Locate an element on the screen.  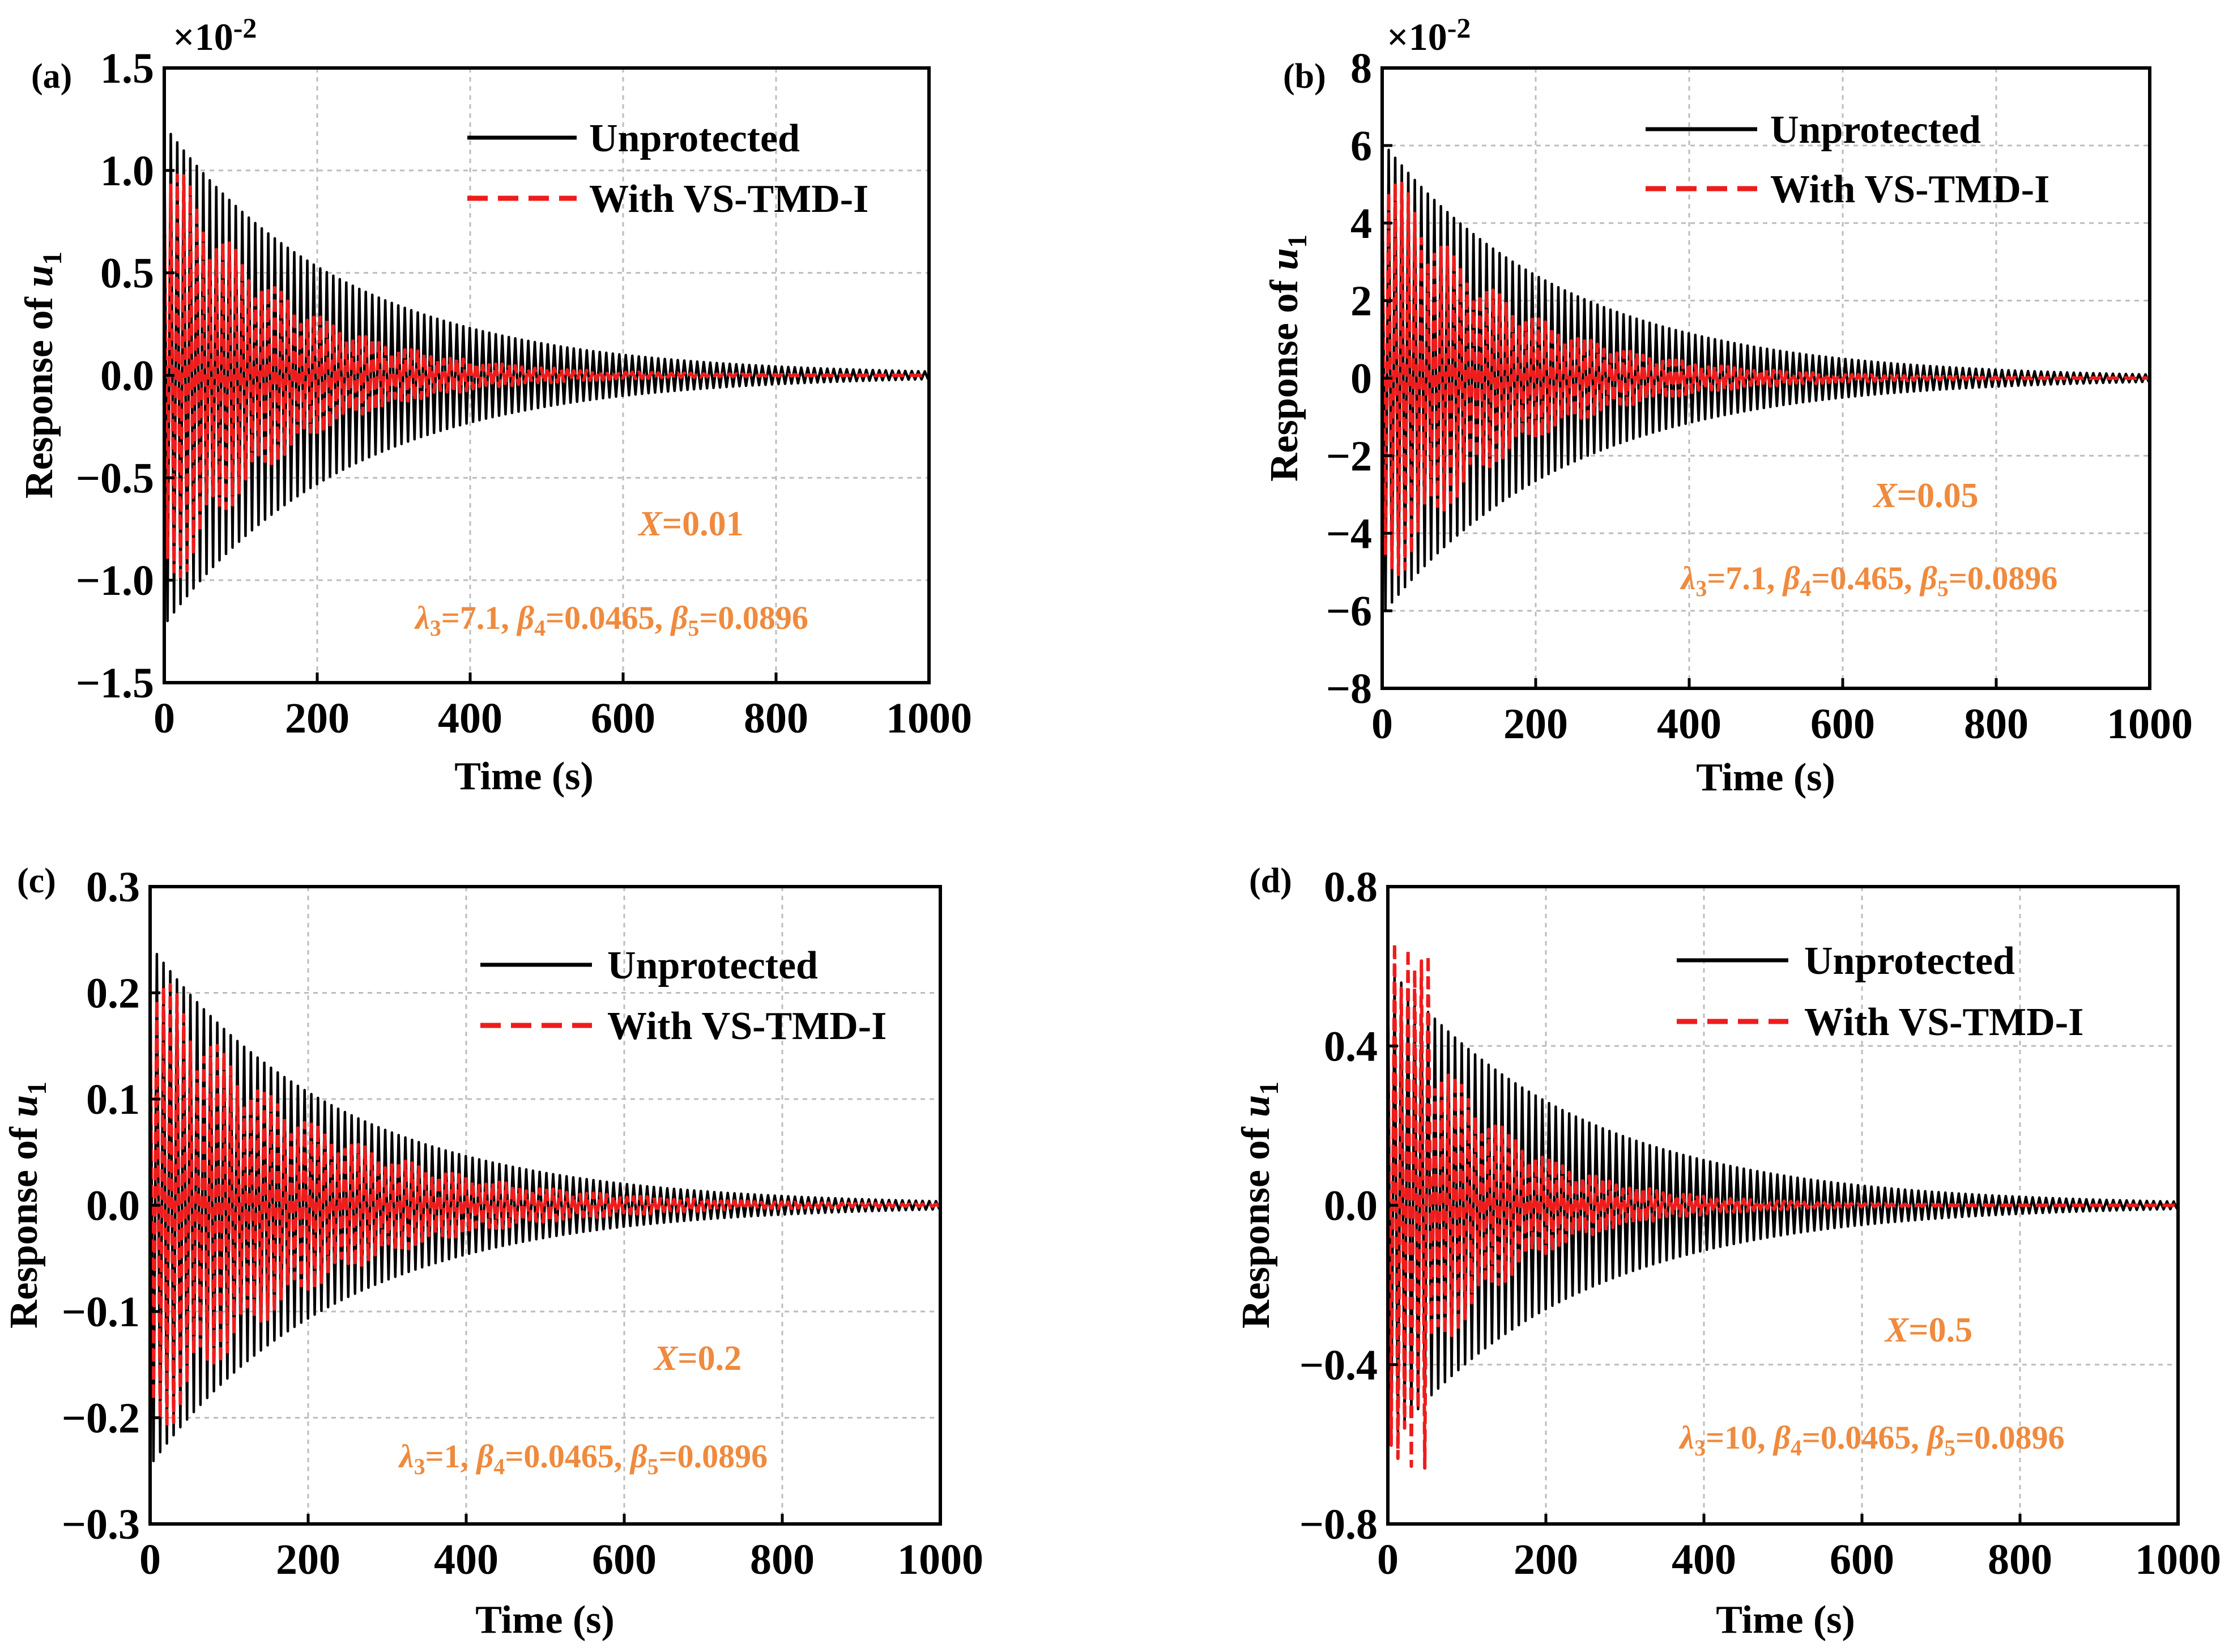
x-tick-label-d: 200 is located at coordinates (1546, 1559).